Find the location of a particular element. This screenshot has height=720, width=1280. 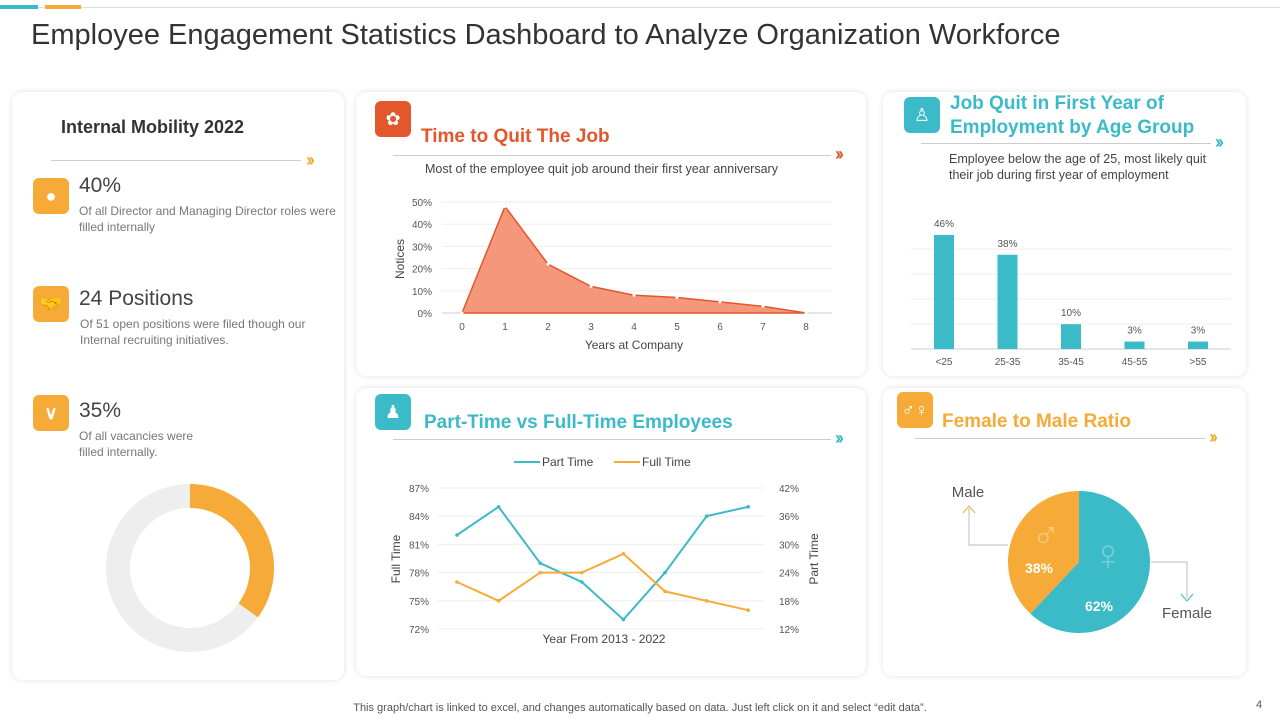

x-tick-label: 7 is located at coordinates (763, 327).